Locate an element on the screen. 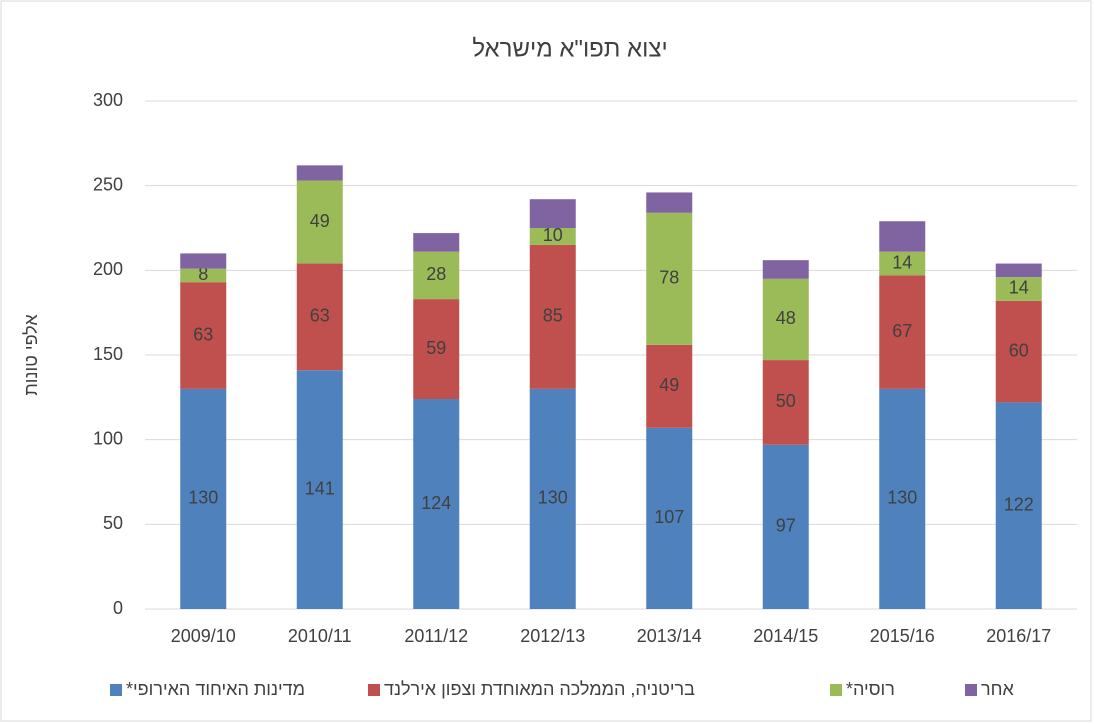  y-tick-label: 0 is located at coordinates (118, 608).